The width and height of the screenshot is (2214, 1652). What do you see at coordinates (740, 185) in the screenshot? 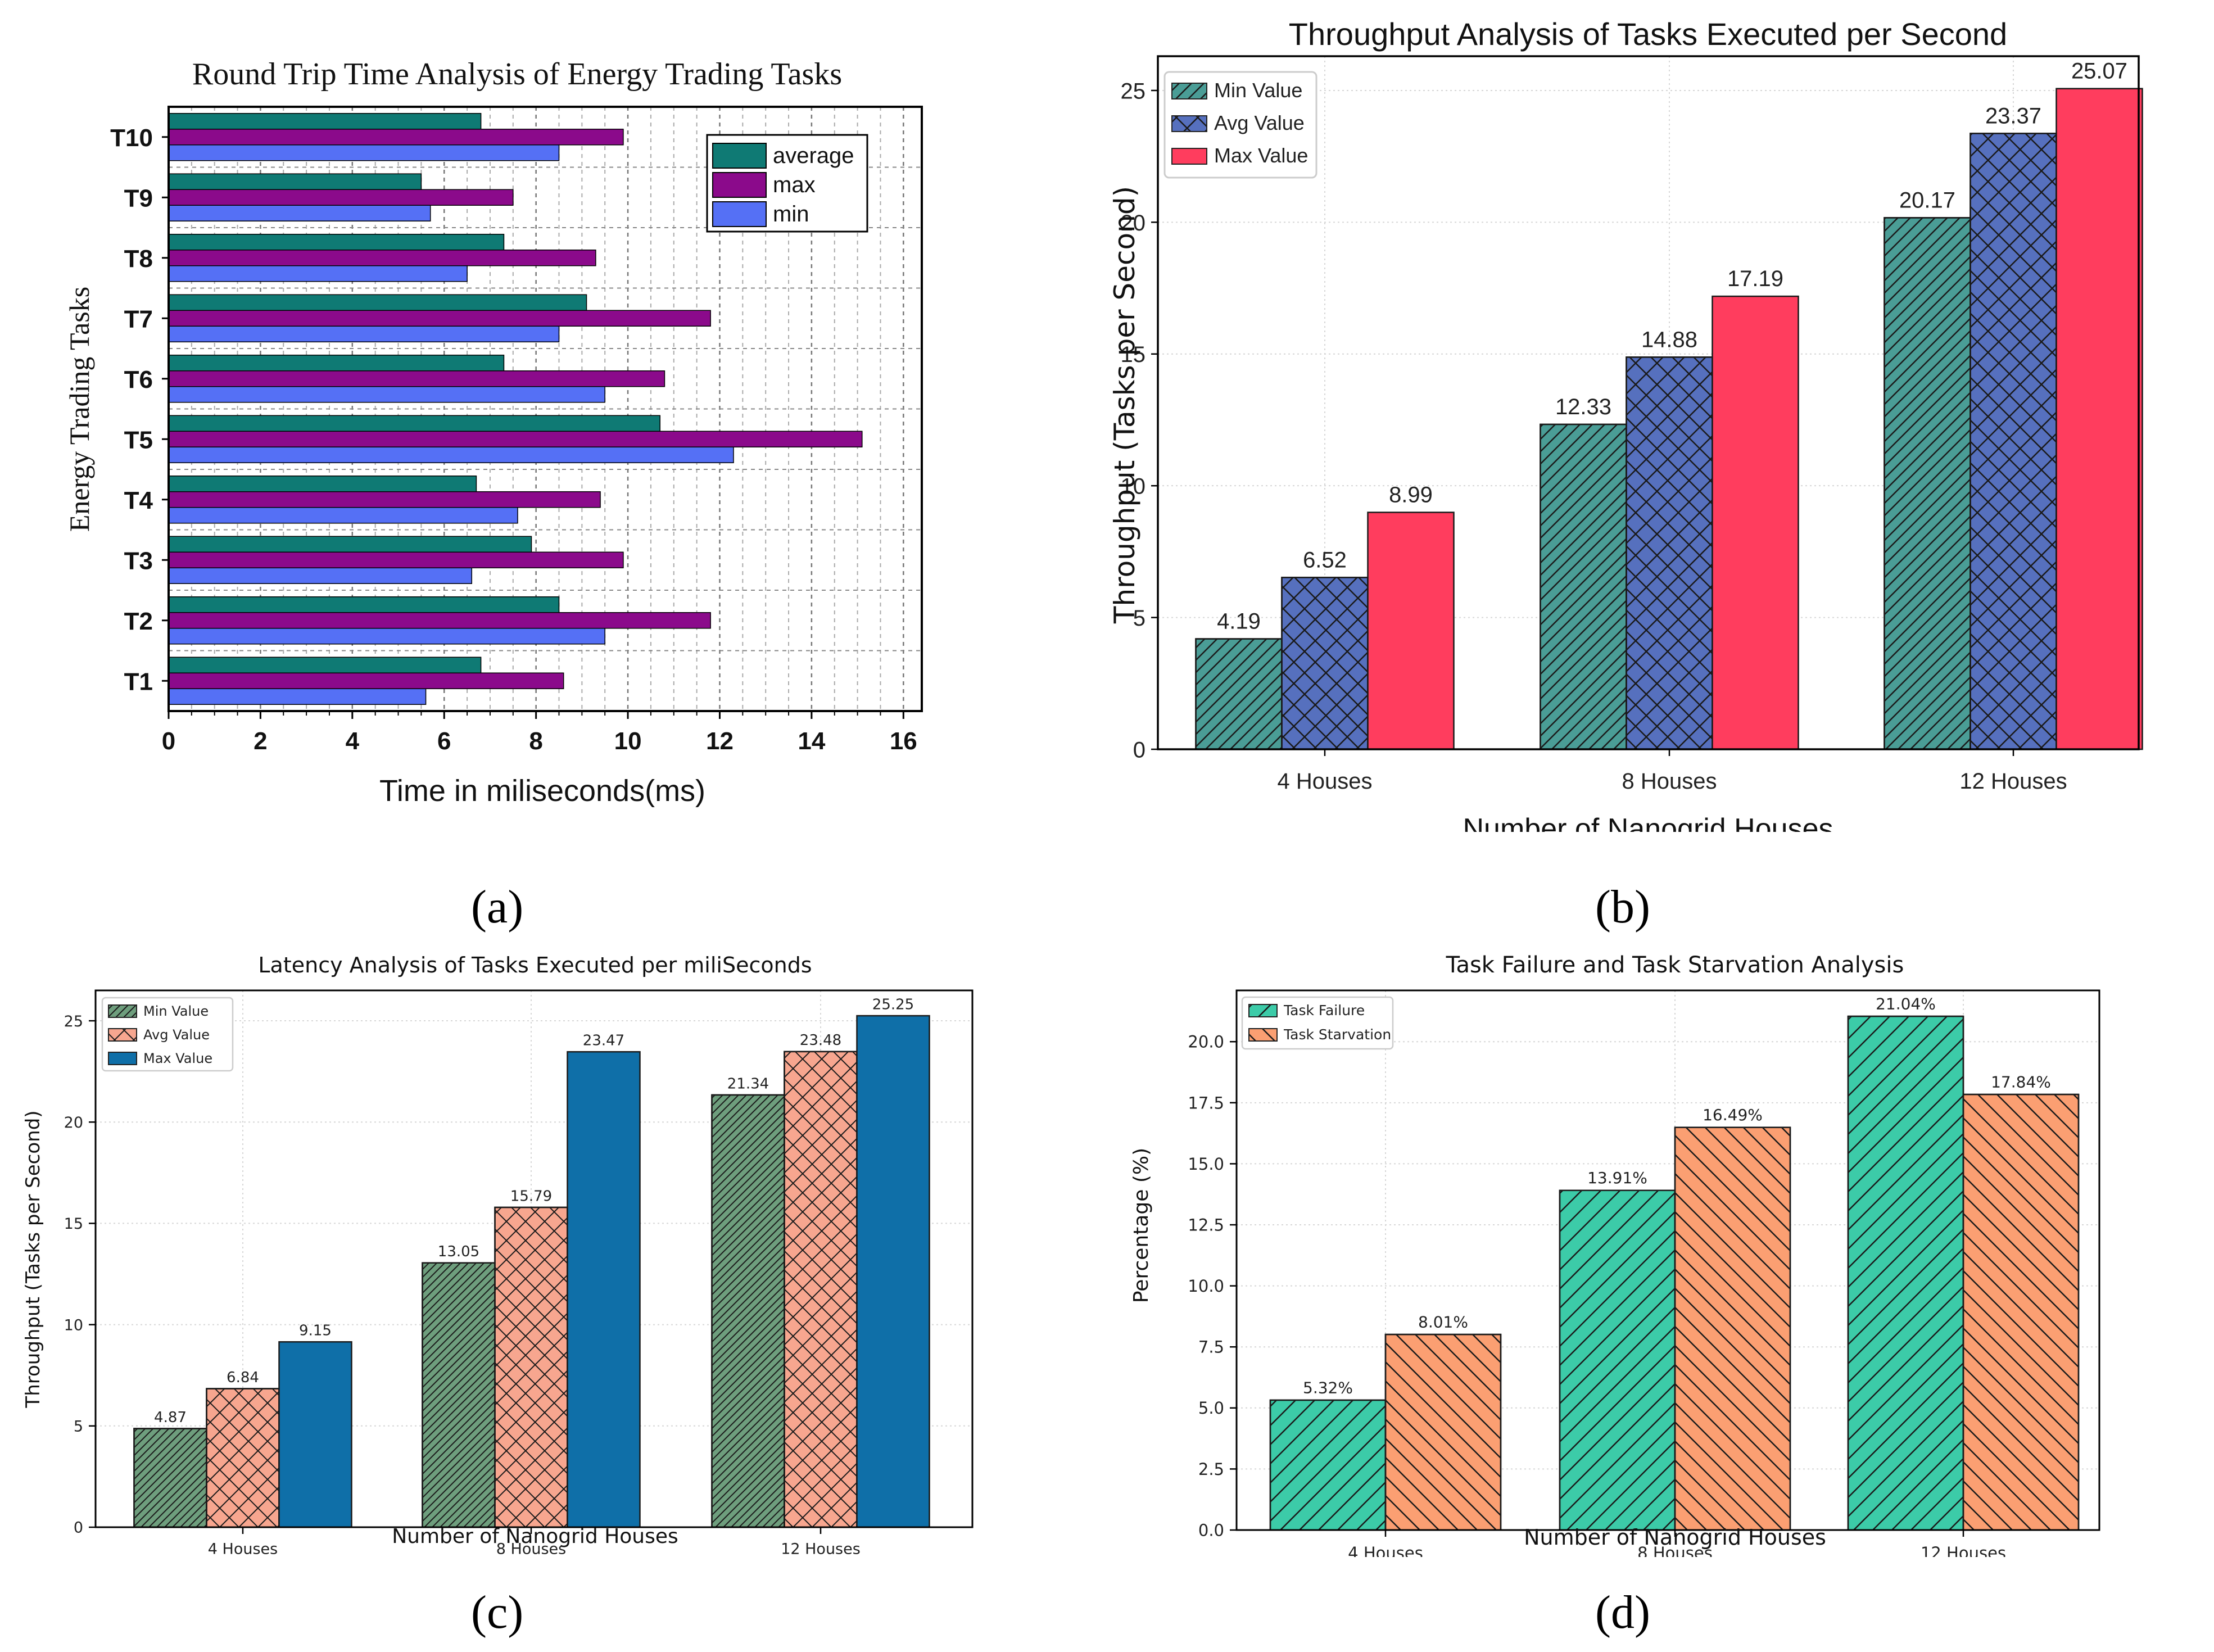
I see `chart-a-legend-swatch-max` at bounding box center [740, 185].